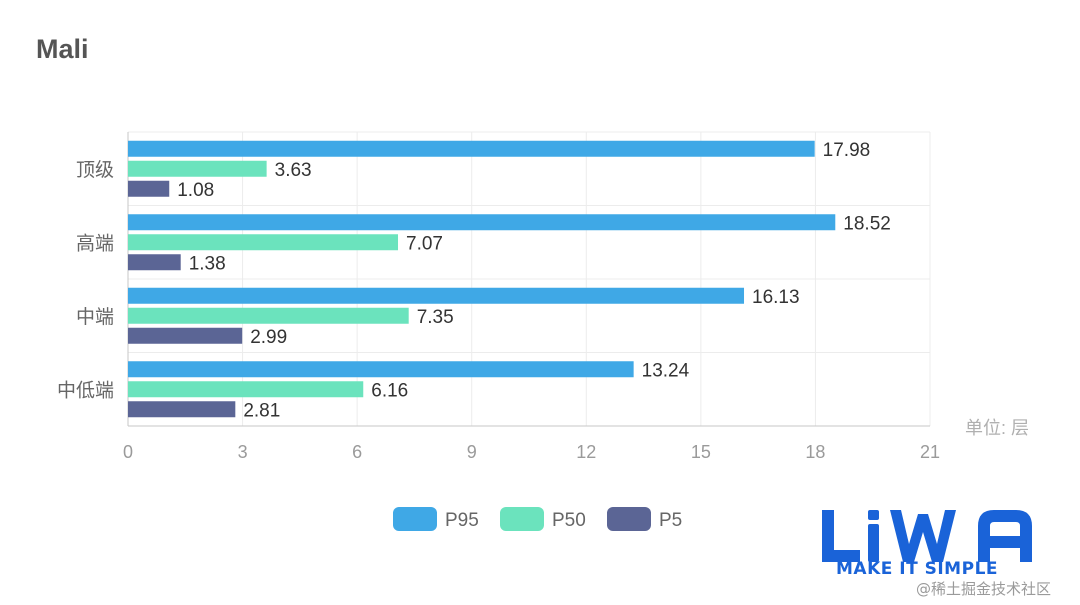  What do you see at coordinates (357, 452) in the screenshot?
I see `x-tick-label: 6` at bounding box center [357, 452].